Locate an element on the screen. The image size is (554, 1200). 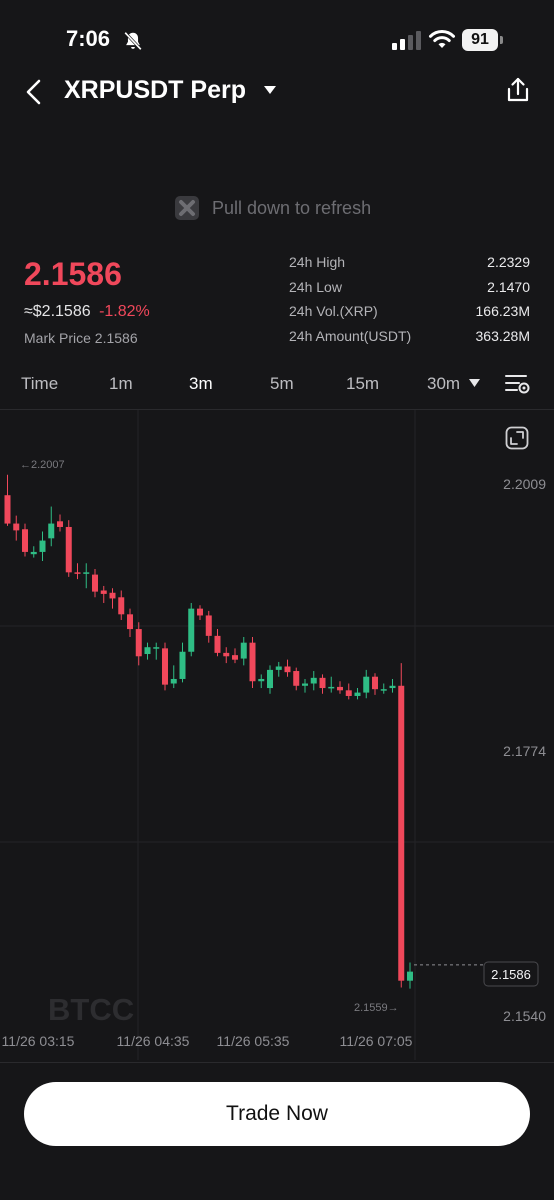
tab-1m: 1m is located at coordinates (121, 383).